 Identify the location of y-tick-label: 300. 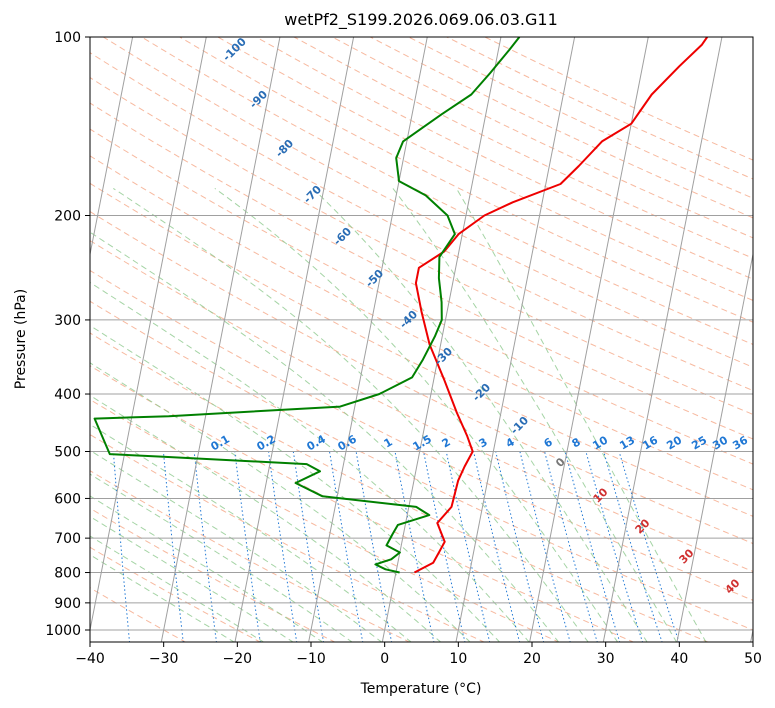
(67, 321).